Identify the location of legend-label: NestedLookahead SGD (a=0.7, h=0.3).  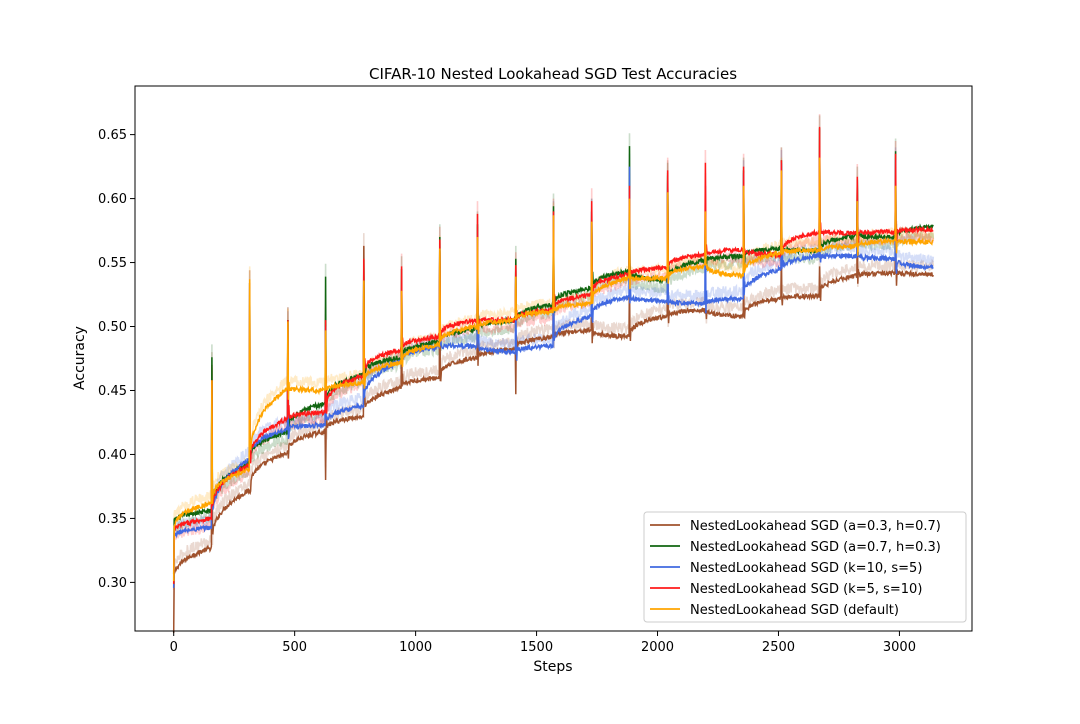
(815, 547).